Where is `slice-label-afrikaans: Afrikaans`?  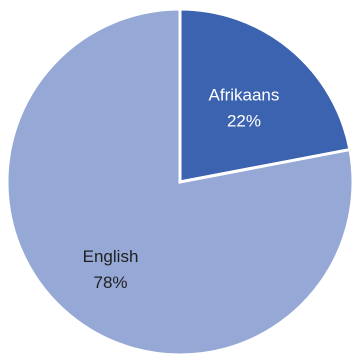 slice-label-afrikaans: Afrikaans is located at coordinates (244, 95).